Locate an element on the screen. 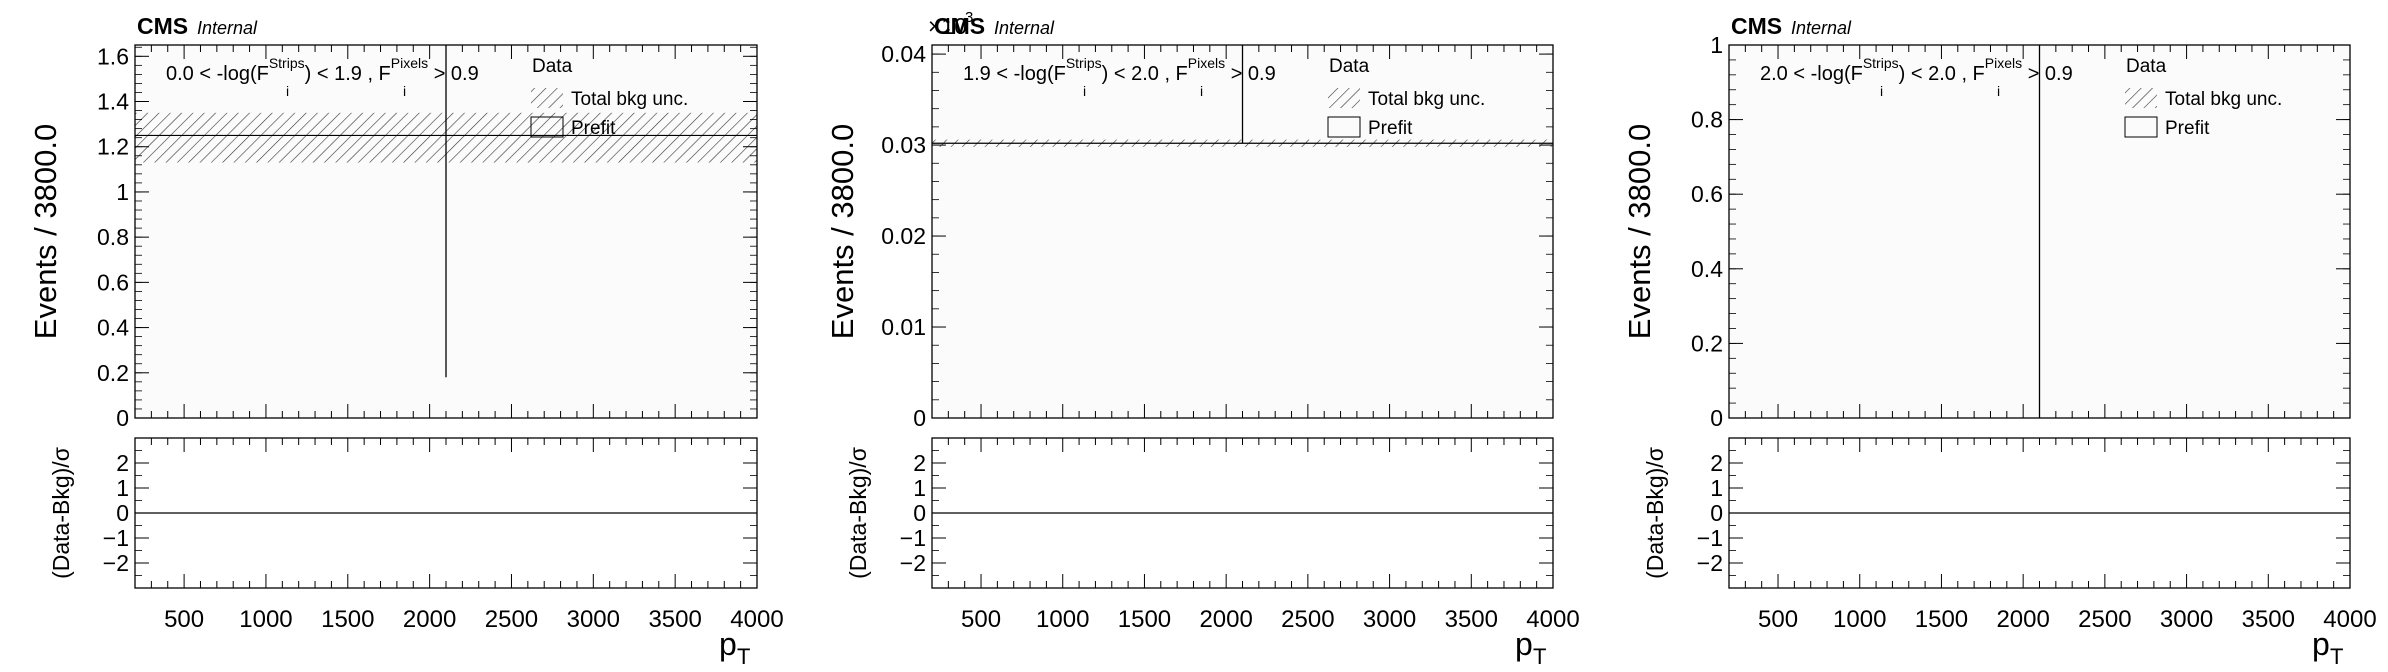 This screenshot has height=672, width=2388. y-tick-label: 1.6 is located at coordinates (113, 56).